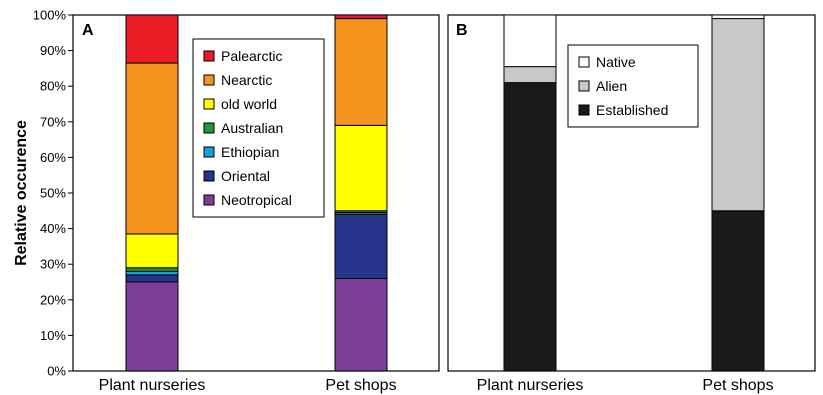  Describe the element at coordinates (152, 269) in the screenshot. I see `bar-segment-australian` at that location.